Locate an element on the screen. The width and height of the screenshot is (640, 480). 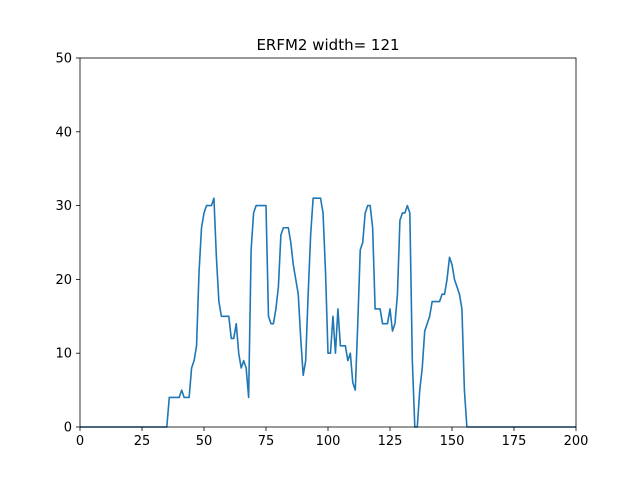
x-tick-label: 150 is located at coordinates (452, 441).